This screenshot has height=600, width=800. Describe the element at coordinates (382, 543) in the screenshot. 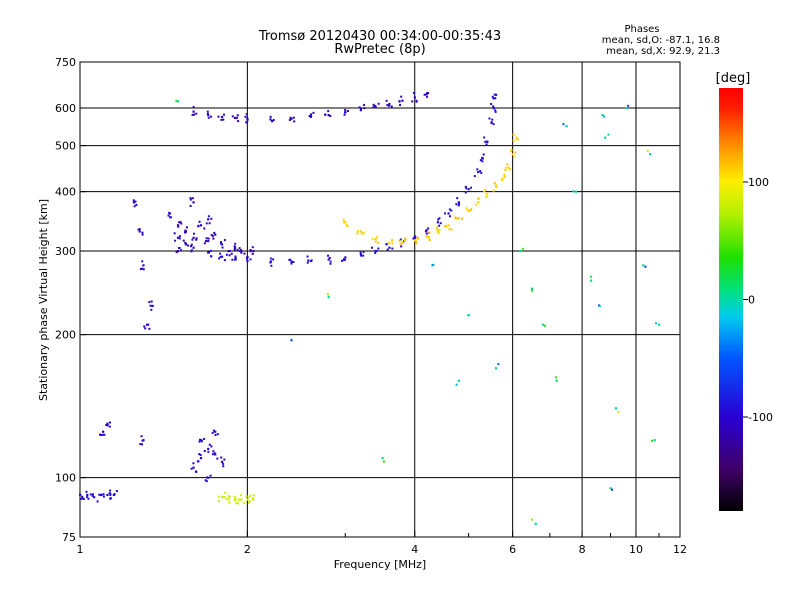

I see `x-axis-ticks: 1 2 4 6 8 10 12` at that location.